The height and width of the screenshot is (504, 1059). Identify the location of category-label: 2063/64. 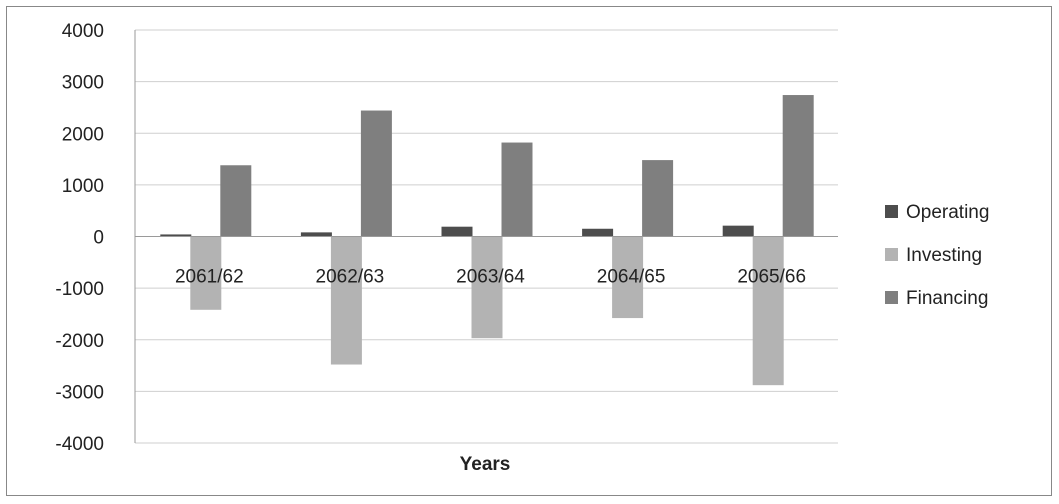
(490, 277).